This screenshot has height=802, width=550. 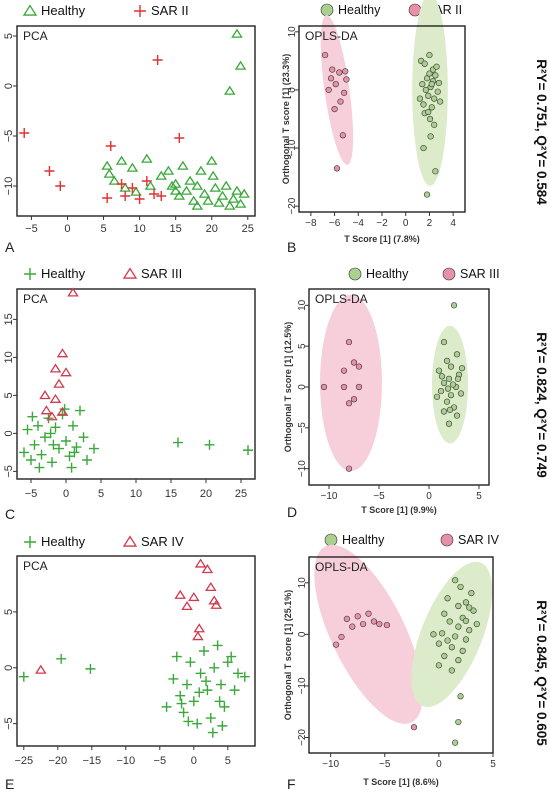 I want to click on x-tick-label: −10, so click(x=330, y=764).